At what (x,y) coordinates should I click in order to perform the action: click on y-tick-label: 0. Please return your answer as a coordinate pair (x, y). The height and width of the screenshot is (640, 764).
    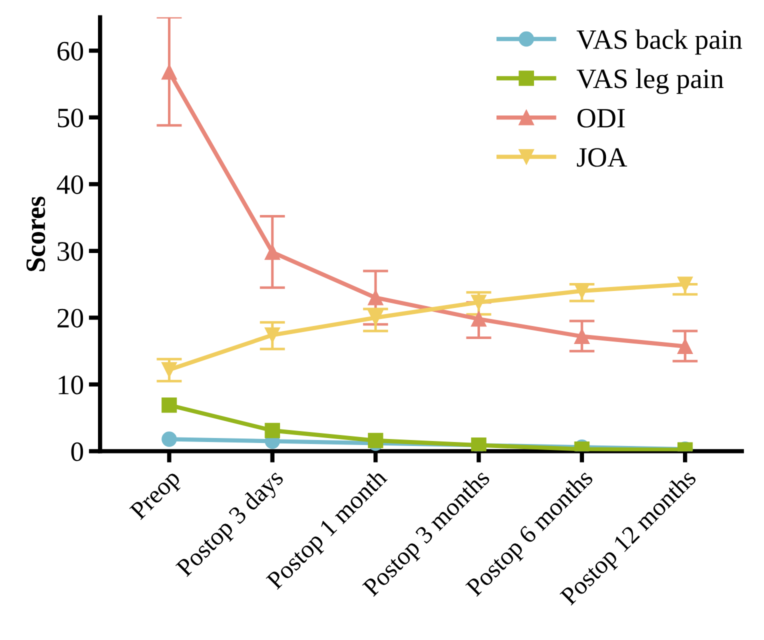
    Looking at the image, I should click on (77, 452).